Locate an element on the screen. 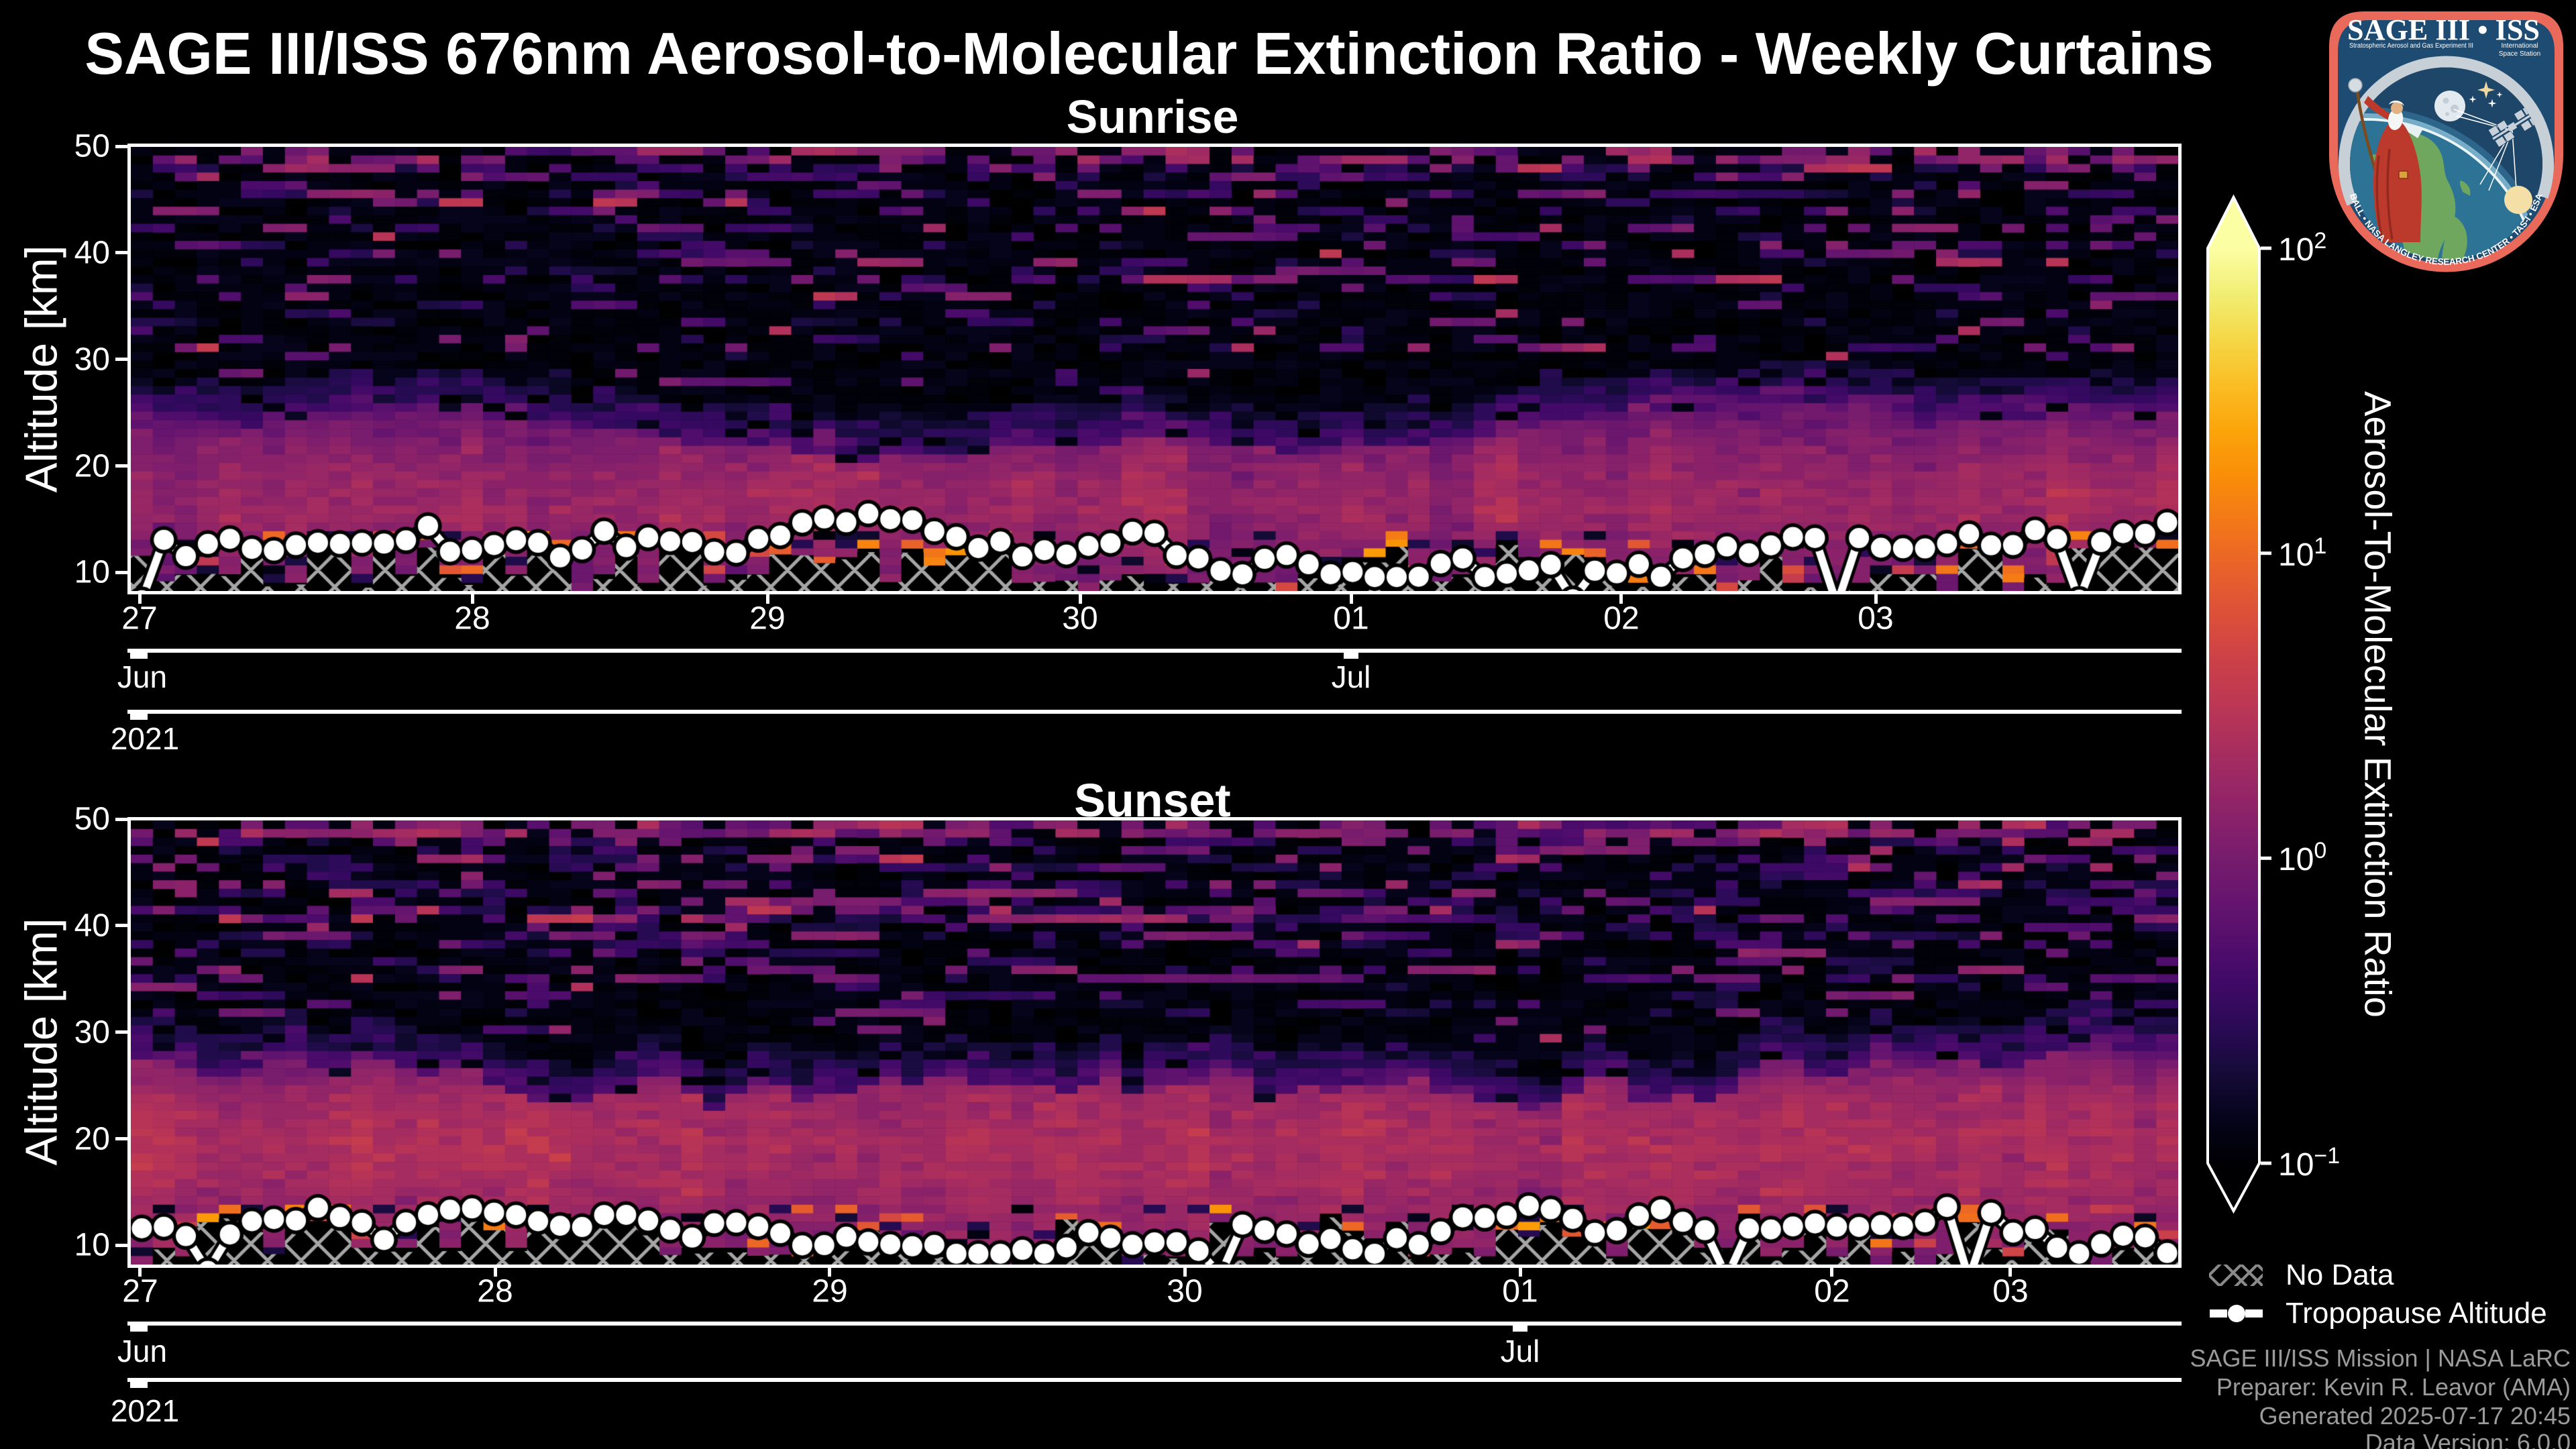  svg-text: Space Station is located at coordinates (2519, 54).